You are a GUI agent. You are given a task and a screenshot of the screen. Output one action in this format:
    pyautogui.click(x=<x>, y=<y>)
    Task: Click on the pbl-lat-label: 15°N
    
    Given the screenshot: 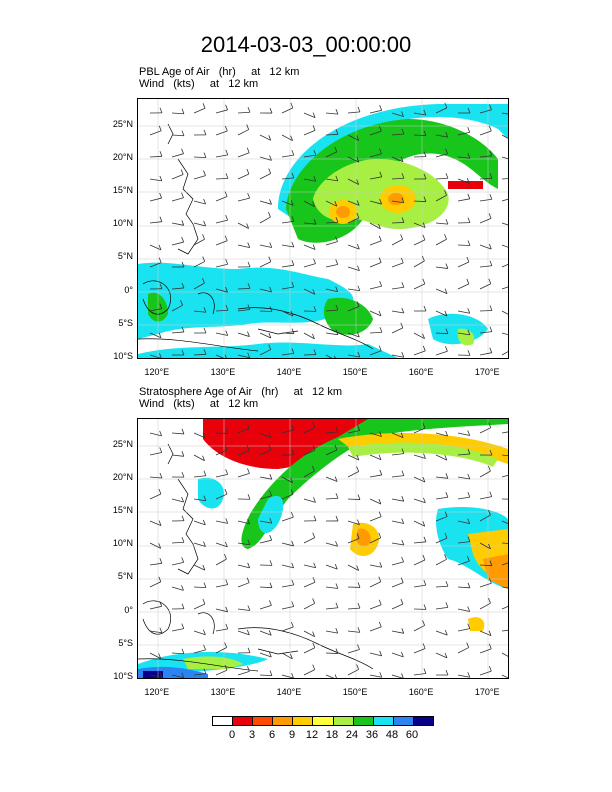 What is the action you would take?
    pyautogui.click(x=122, y=189)
    